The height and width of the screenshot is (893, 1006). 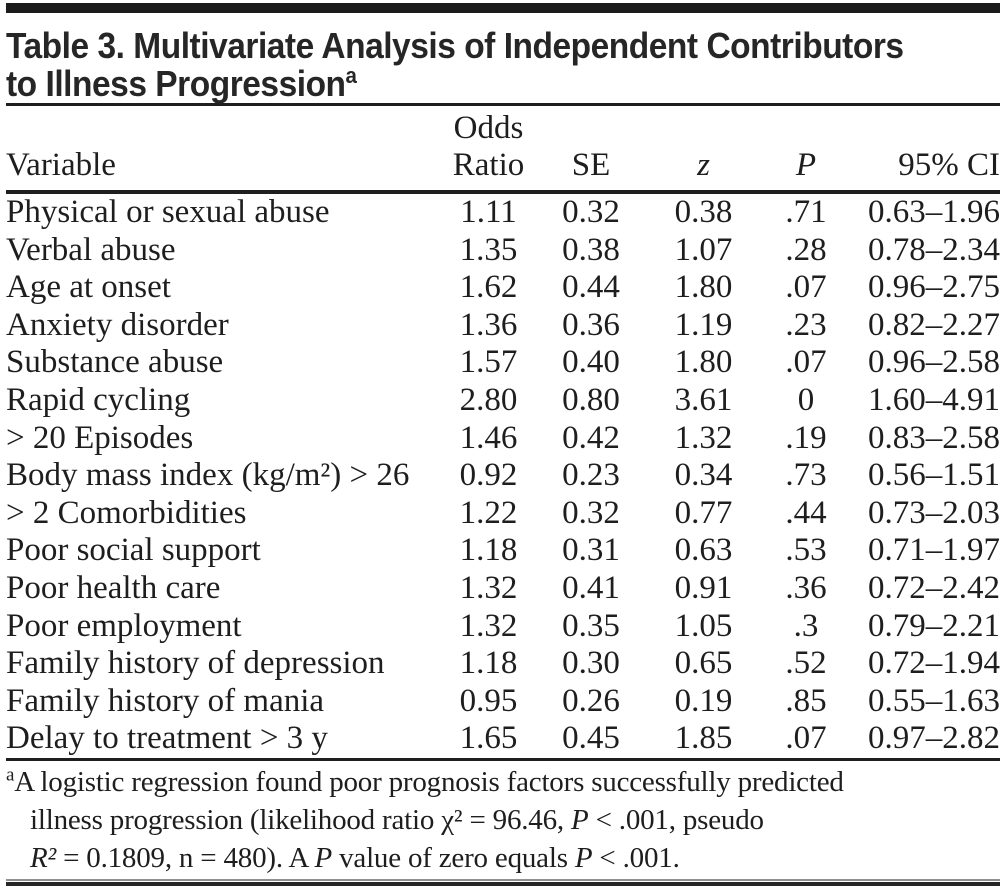 I want to click on cell-odds-ratio: 2.80, so click(x=488, y=399).